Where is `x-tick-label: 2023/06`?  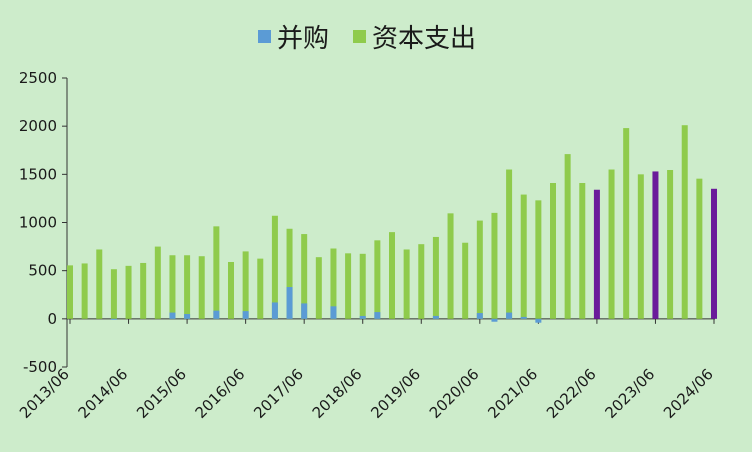
x-tick-label: 2023/06 is located at coordinates (629, 393).